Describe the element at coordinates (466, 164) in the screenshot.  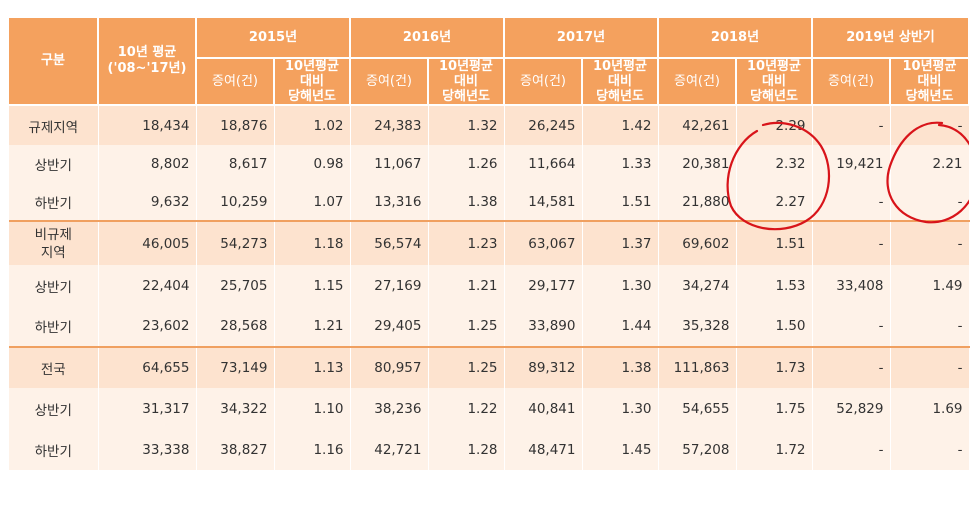
I see `ratio-cell: 1.26` at that location.